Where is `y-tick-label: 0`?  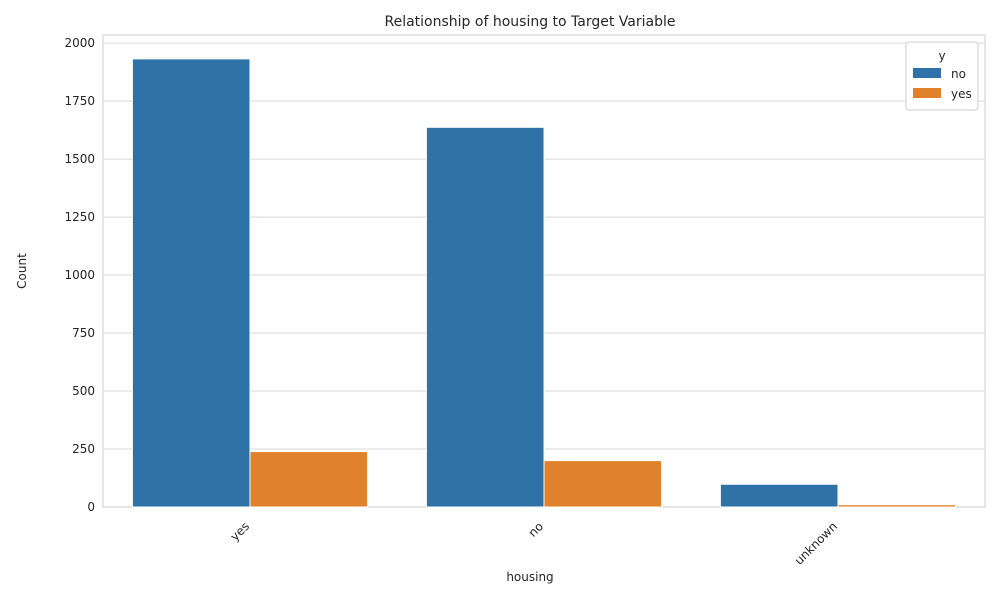
y-tick-label: 0 is located at coordinates (91, 507).